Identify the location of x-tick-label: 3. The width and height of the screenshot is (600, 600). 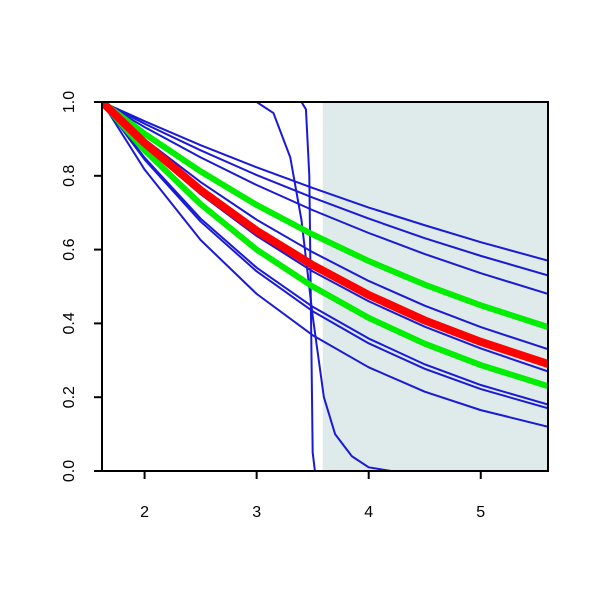
(256, 512).